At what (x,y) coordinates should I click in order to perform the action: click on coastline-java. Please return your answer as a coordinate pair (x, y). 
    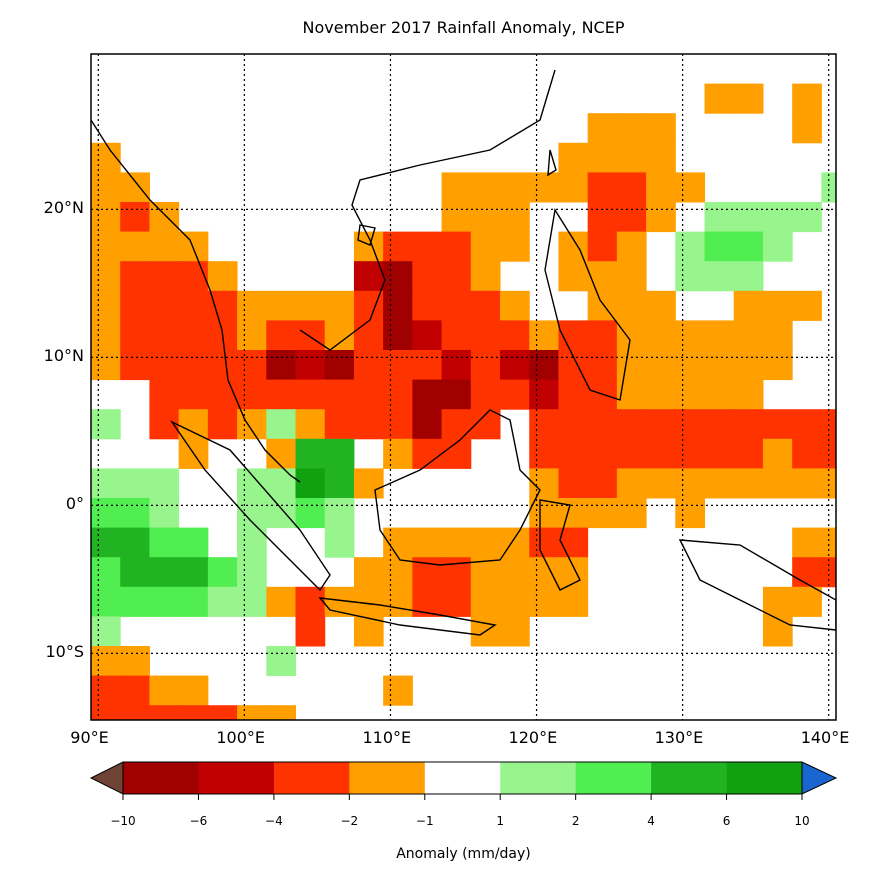
    Looking at the image, I should click on (407, 616).